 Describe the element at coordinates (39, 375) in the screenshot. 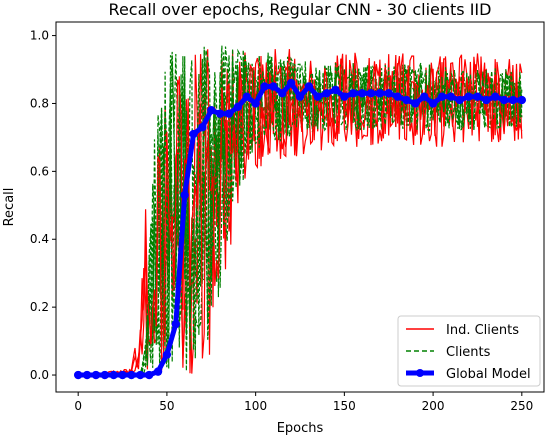

I see `y-tick-label: 0.0` at that location.